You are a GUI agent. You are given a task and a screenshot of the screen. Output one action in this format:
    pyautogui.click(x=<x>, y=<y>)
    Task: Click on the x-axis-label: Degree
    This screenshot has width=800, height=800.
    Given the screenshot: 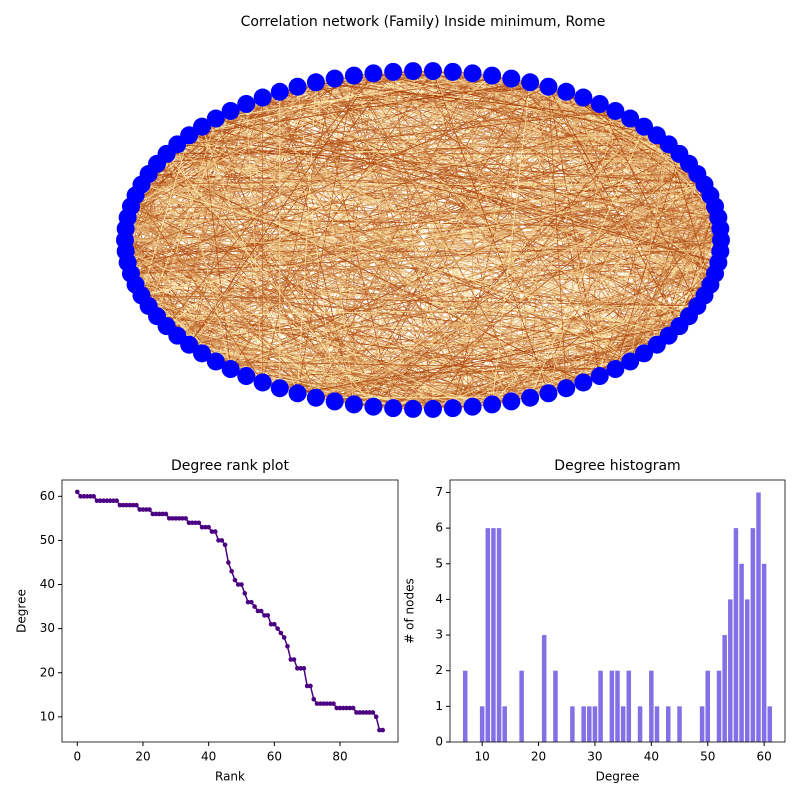 What is the action you would take?
    pyautogui.click(x=618, y=777)
    